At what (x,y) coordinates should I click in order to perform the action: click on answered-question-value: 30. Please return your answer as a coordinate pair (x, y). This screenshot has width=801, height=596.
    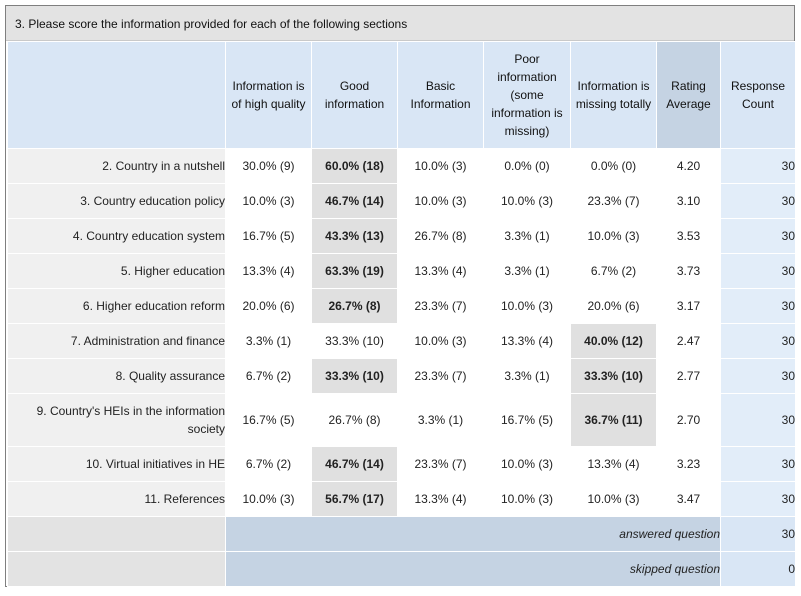
    Looking at the image, I should click on (758, 534).